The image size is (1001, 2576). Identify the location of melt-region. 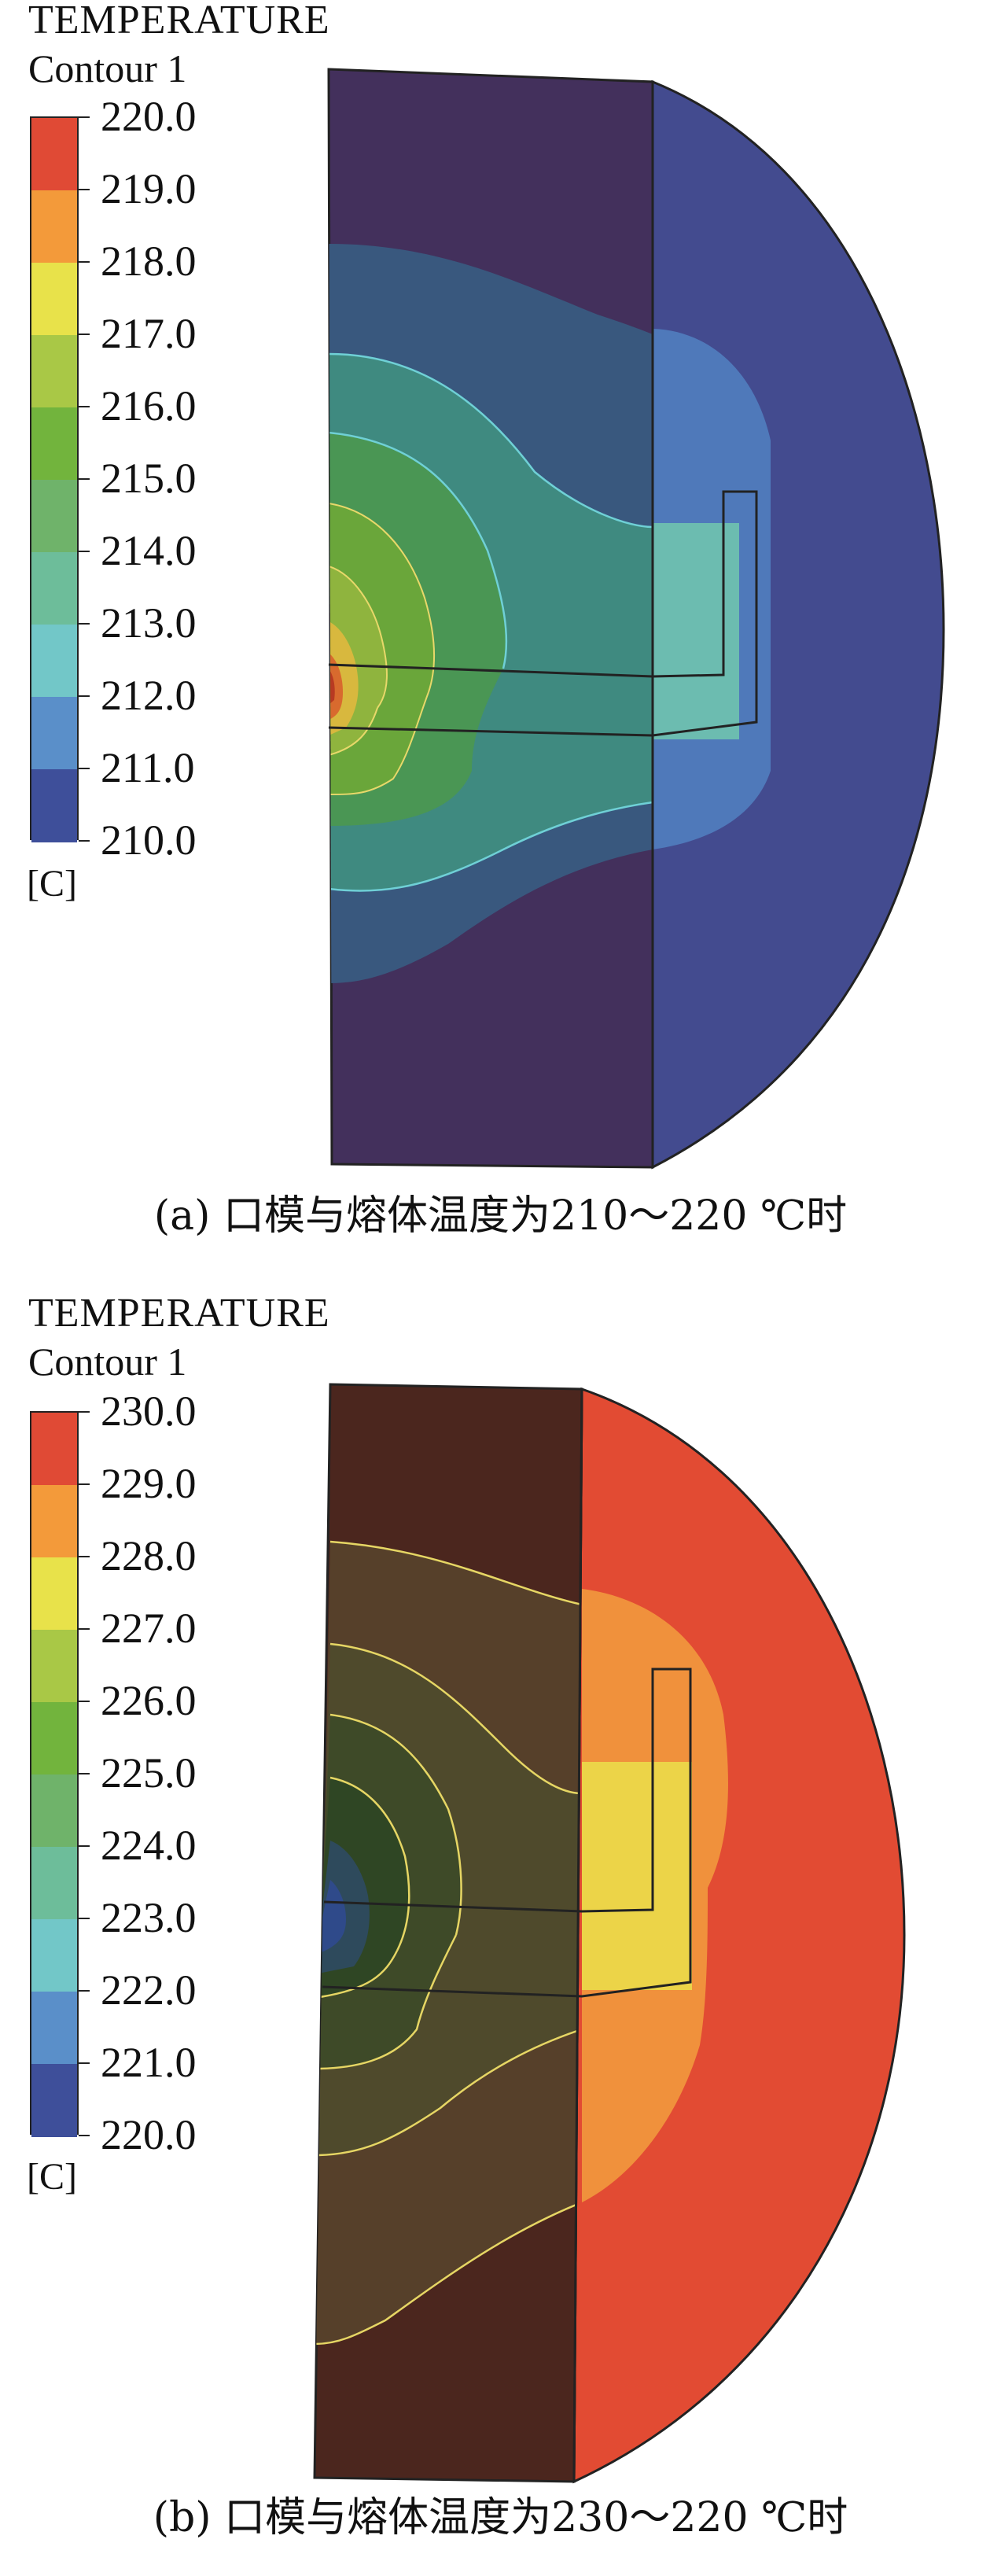
(798, 624).